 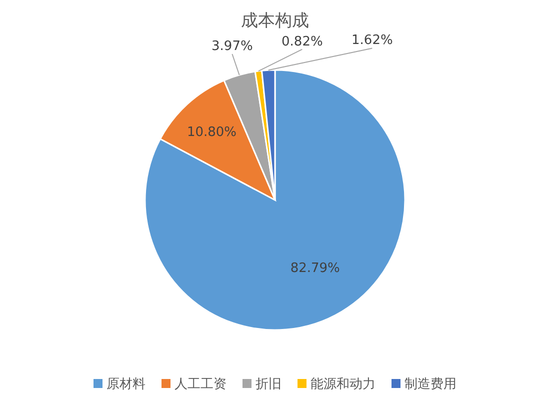 I want to click on chart-title: 成本构成, so click(x=275, y=21).